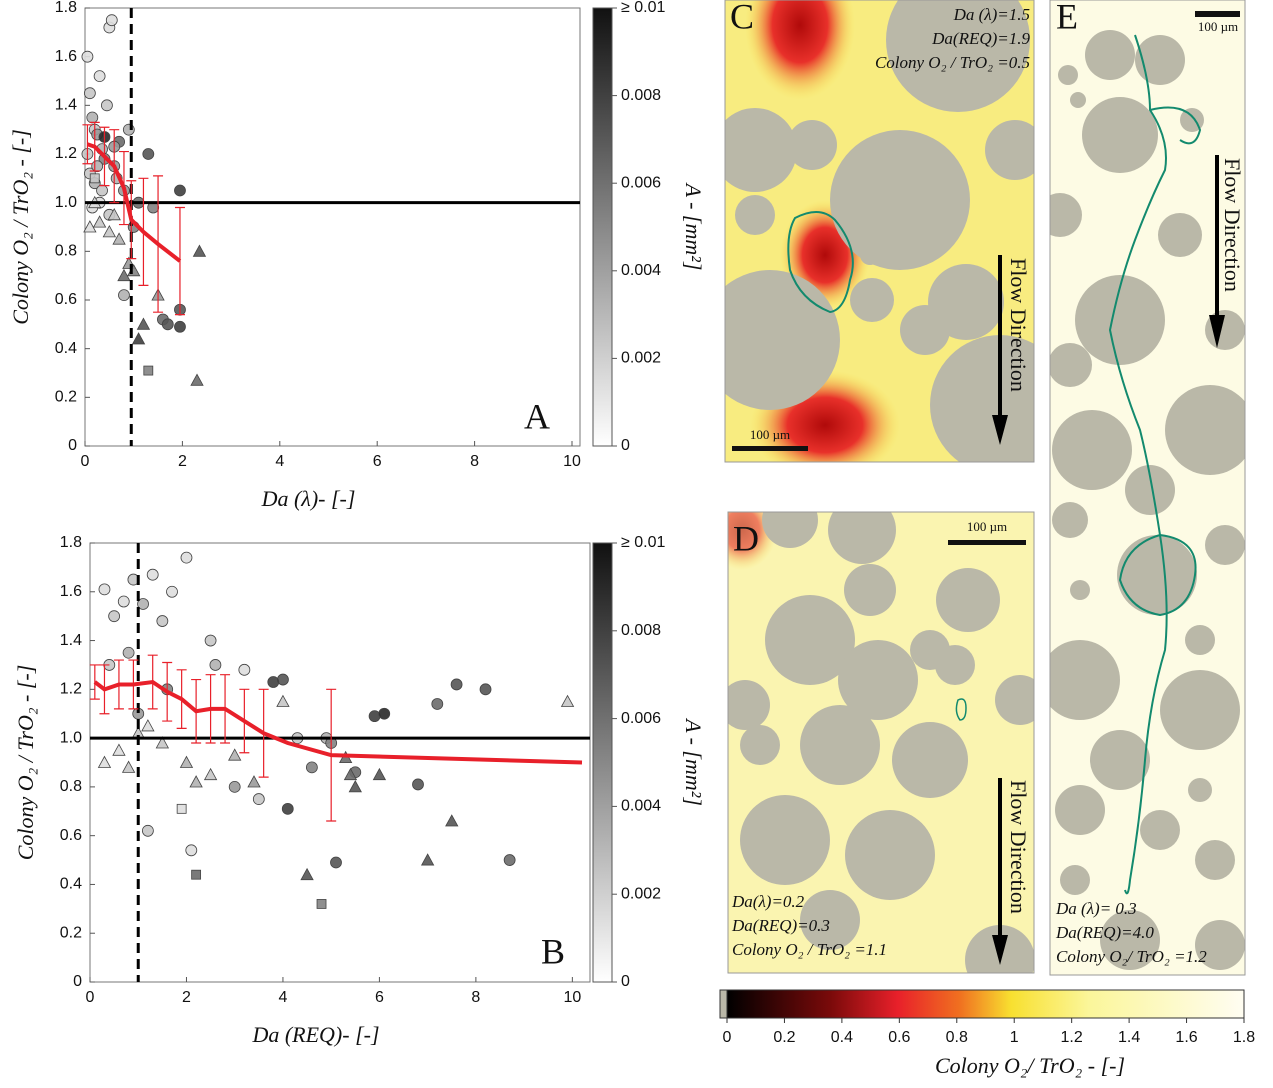  Describe the element at coordinates (693, 226) in the screenshot. I see `colorbar-label: A - [mm²]` at that location.